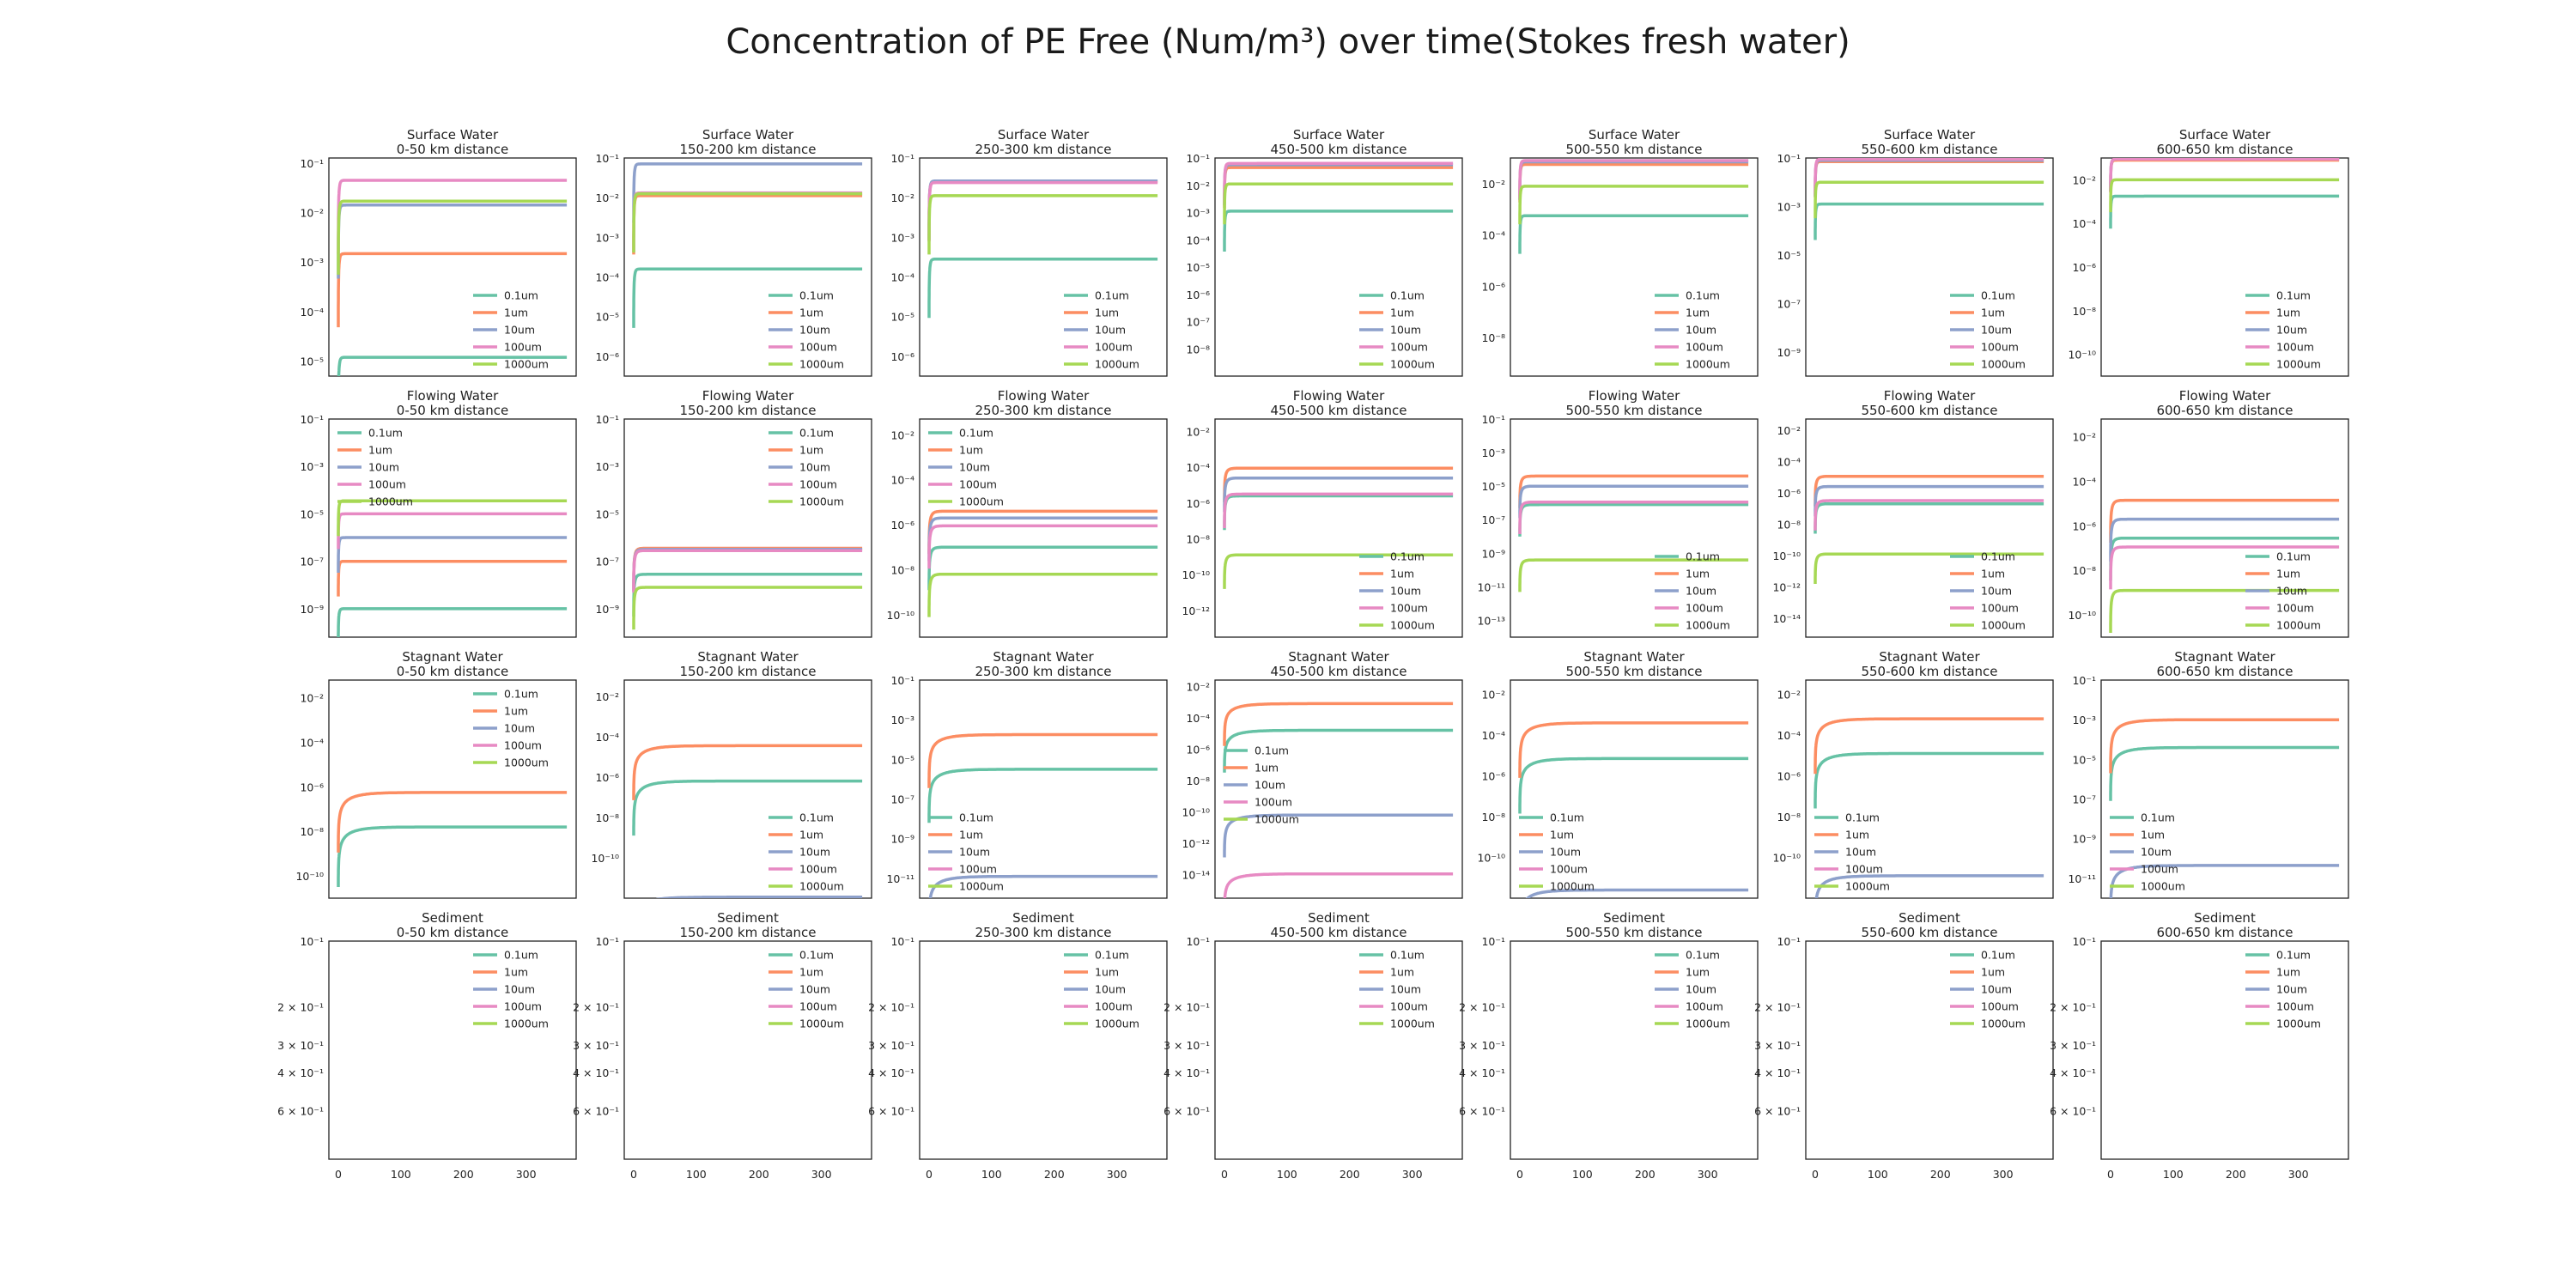 The width and height of the screenshot is (2576, 1288). What do you see at coordinates (1645, 1174) in the screenshot?
I see `x-tick-label: 200` at bounding box center [1645, 1174].